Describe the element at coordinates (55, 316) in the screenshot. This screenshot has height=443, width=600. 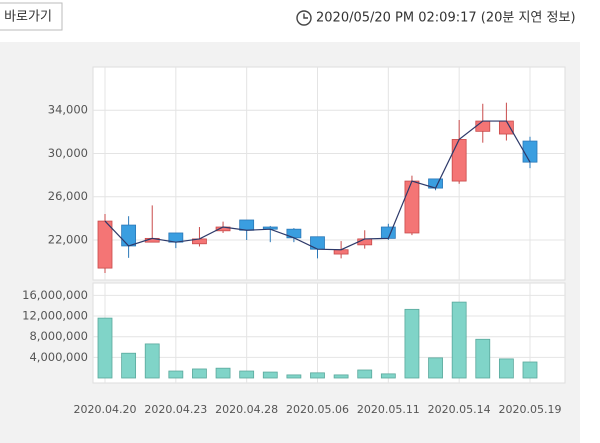
I see `y-tick-label: 12,000,000` at that location.